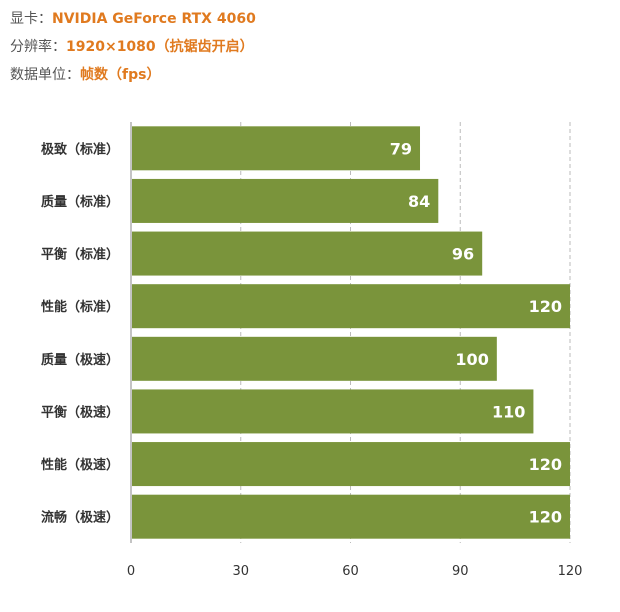 This screenshot has width=620, height=612. Describe the element at coordinates (120, 75) in the screenshot. I see `unit-value: 帧数（fps）` at that location.